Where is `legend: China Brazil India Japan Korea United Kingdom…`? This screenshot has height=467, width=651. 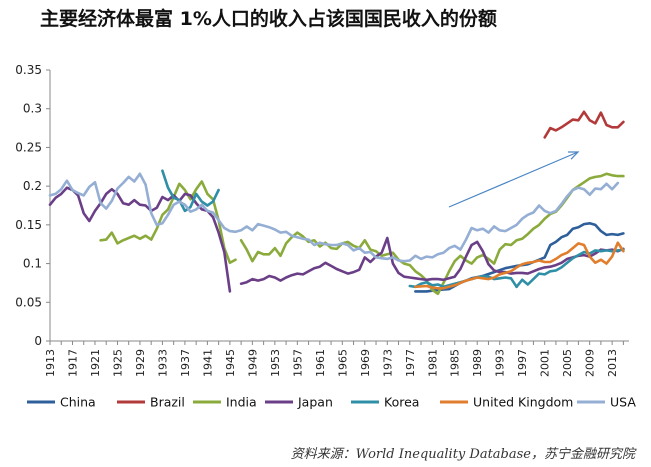 legend: China Brazil India Japan Korea United Kingdom… is located at coordinates (331, 402).